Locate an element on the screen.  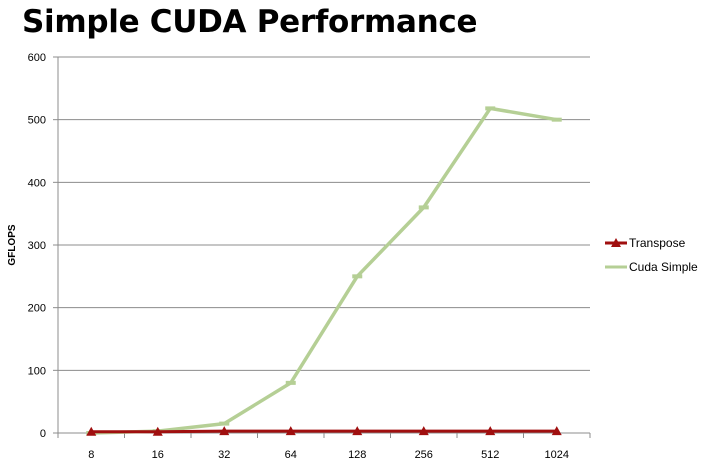
x-tick-label: 64 is located at coordinates (291, 455).